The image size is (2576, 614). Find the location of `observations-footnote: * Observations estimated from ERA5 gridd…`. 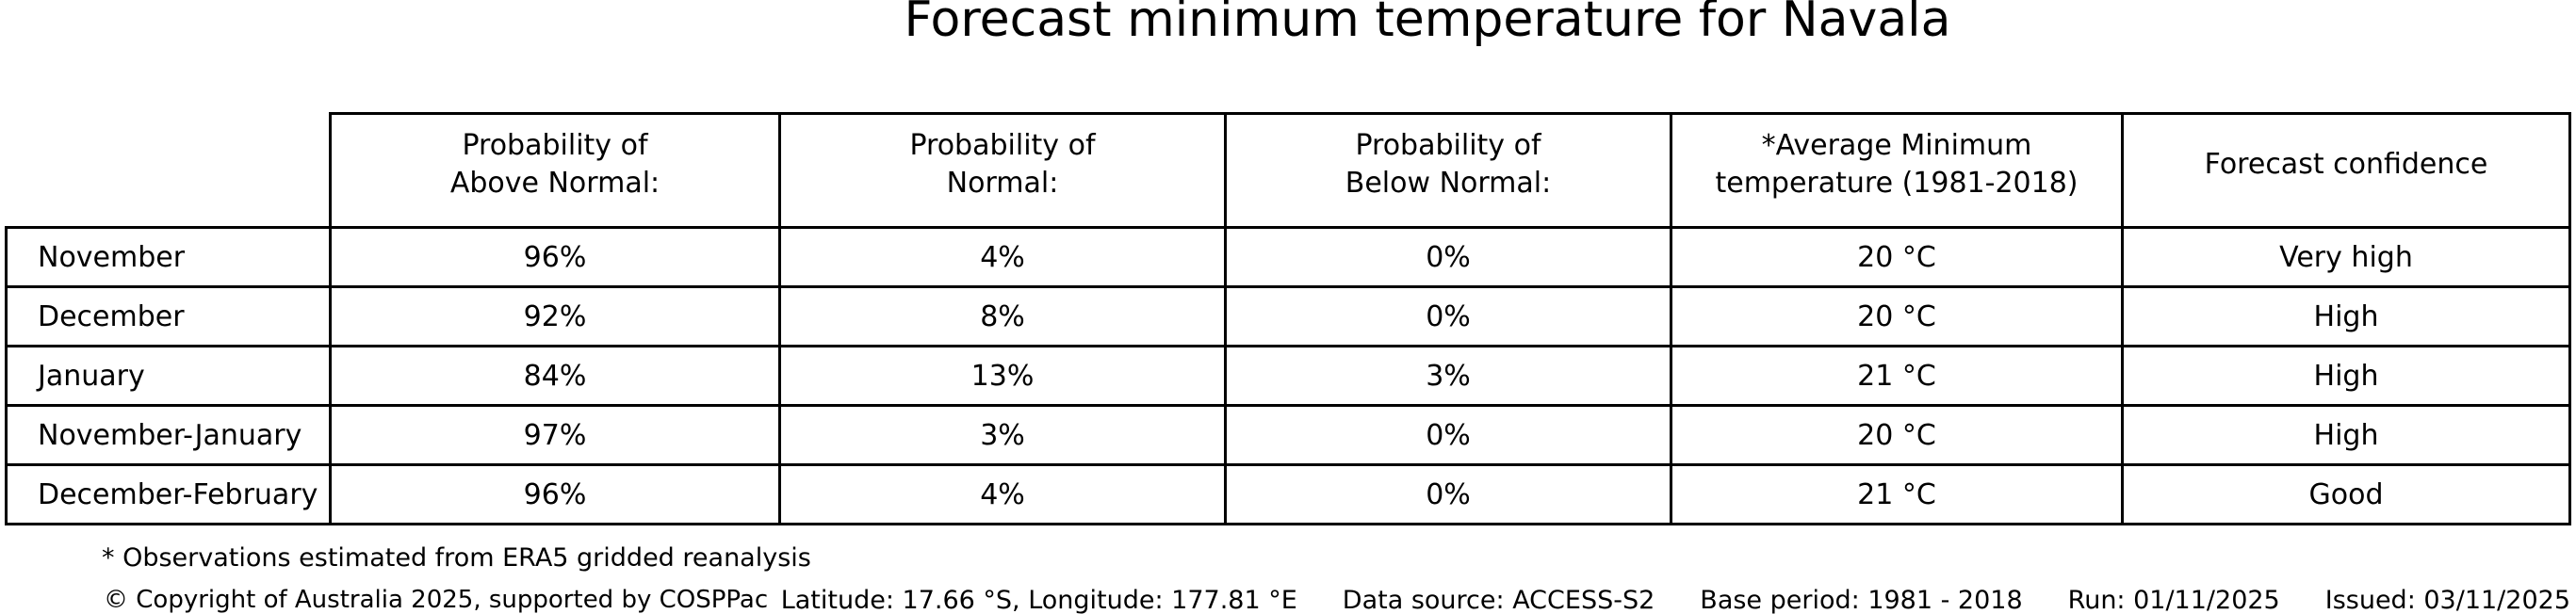

observations-footnote: * Observations estimated from ERA5 gridd… is located at coordinates (456, 558).